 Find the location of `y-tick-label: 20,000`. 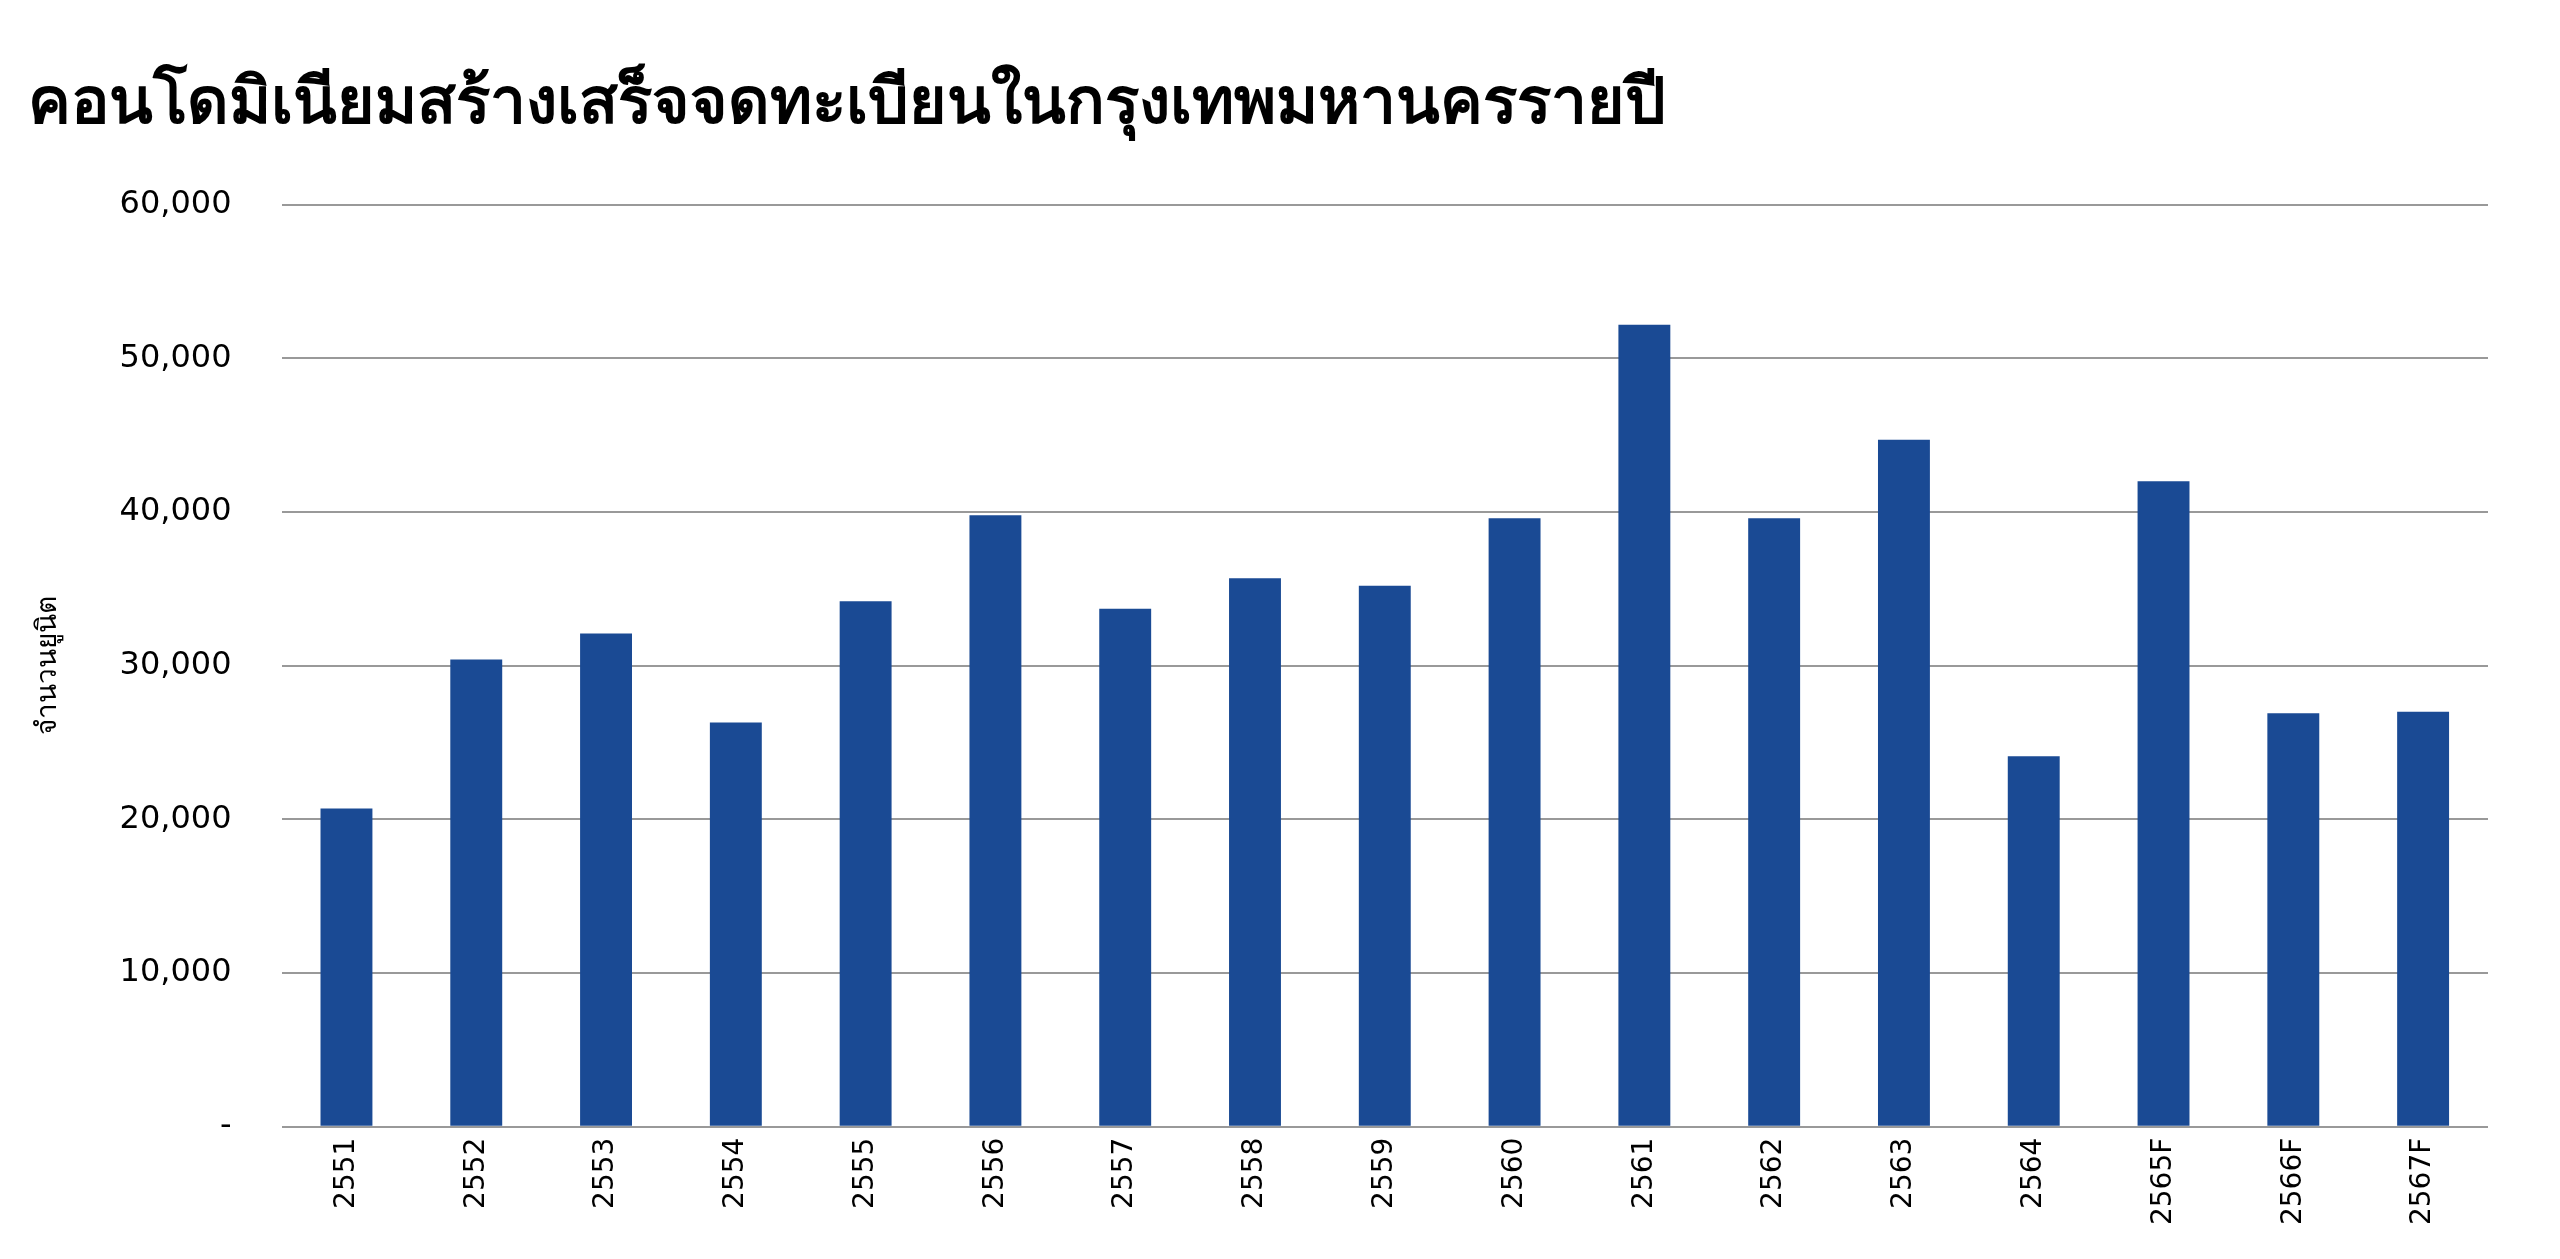

y-tick-label: 20,000 is located at coordinates (175, 816).